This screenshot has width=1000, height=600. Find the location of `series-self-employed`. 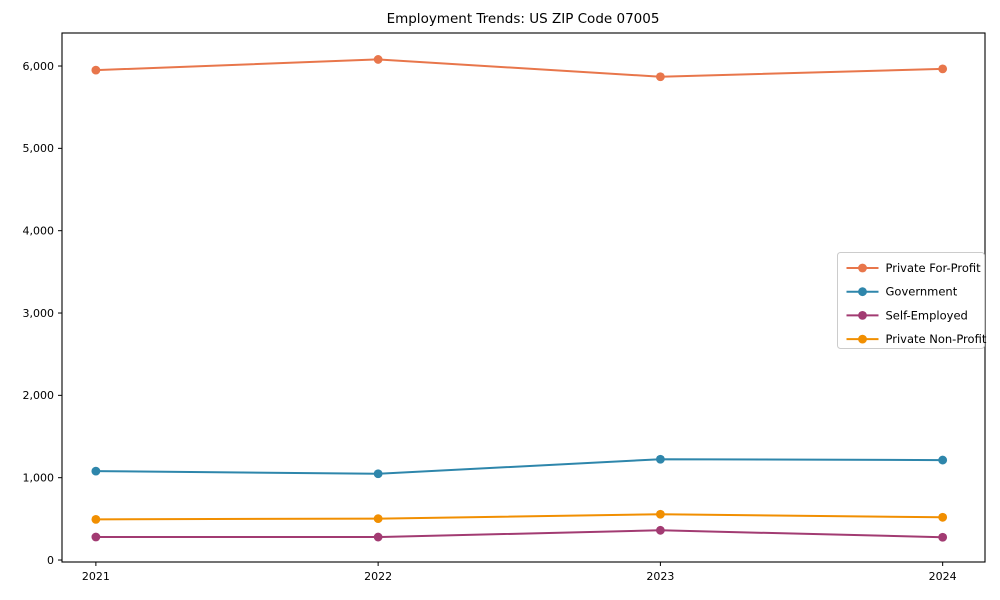

series-self-employed is located at coordinates (519, 533).